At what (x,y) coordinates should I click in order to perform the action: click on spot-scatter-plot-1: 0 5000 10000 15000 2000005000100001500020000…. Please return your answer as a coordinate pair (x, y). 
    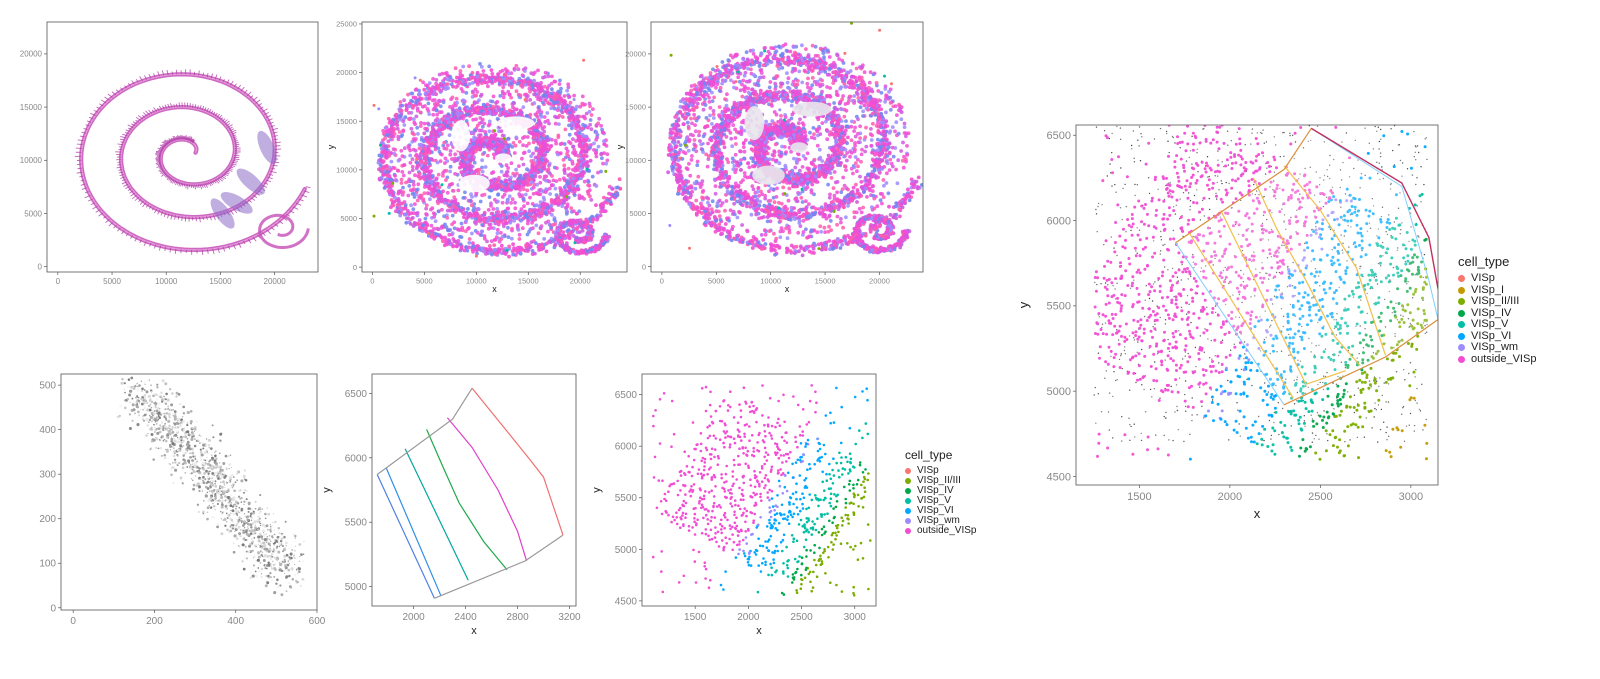
    Looking at the image, I should click on (477, 157).